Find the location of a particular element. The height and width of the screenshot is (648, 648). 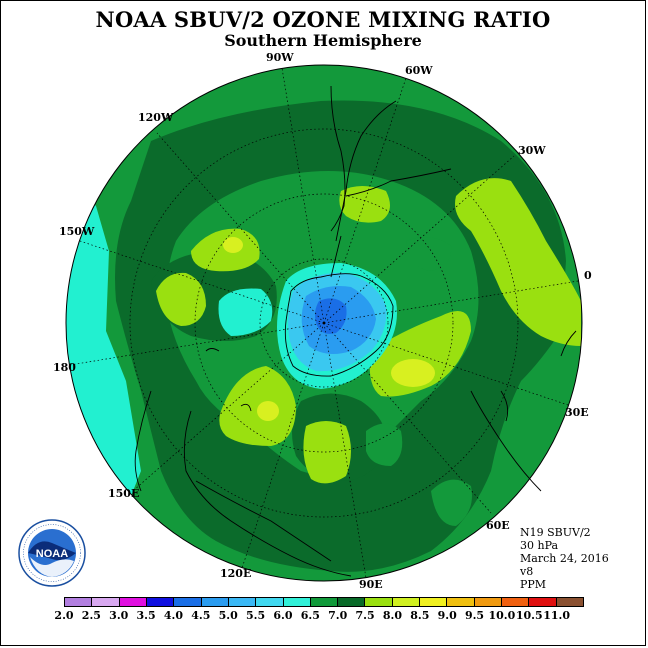

lime-blob-west is located at coordinates (181, 299).